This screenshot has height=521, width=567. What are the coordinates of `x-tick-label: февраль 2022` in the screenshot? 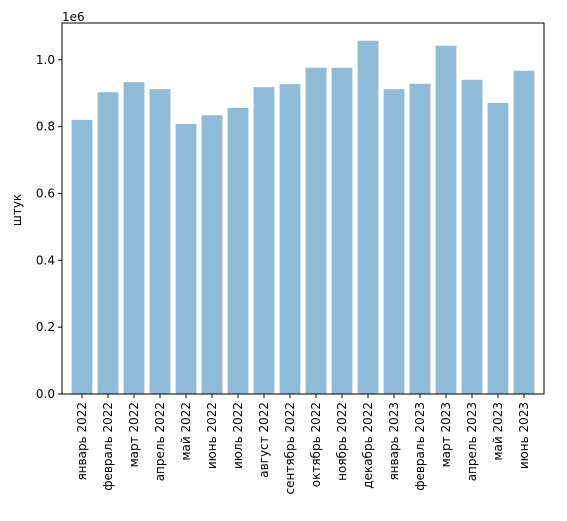 It's located at (108, 446).